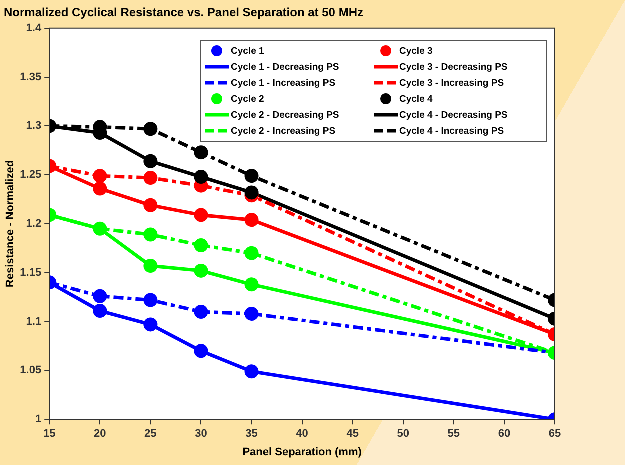 Image resolution: width=625 pixels, height=465 pixels. Describe the element at coordinates (100, 434) in the screenshot. I see `x-tick-label: 20` at that location.